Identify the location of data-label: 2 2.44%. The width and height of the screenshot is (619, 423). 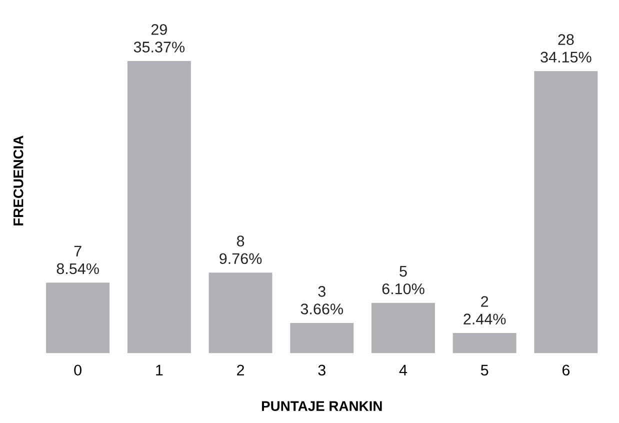
(485, 310).